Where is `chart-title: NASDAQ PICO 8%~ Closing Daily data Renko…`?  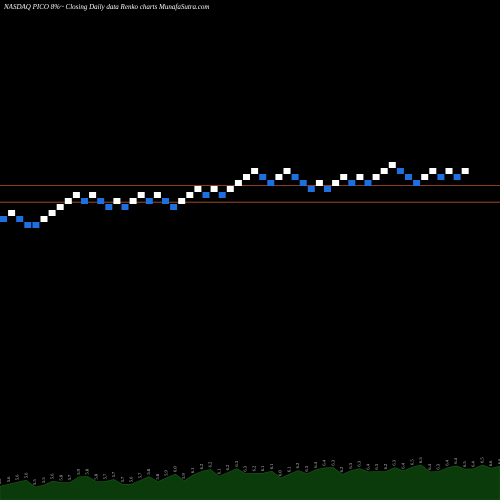 chart-title: NASDAQ PICO 8%~ Closing Daily data Renko… is located at coordinates (106, 7).